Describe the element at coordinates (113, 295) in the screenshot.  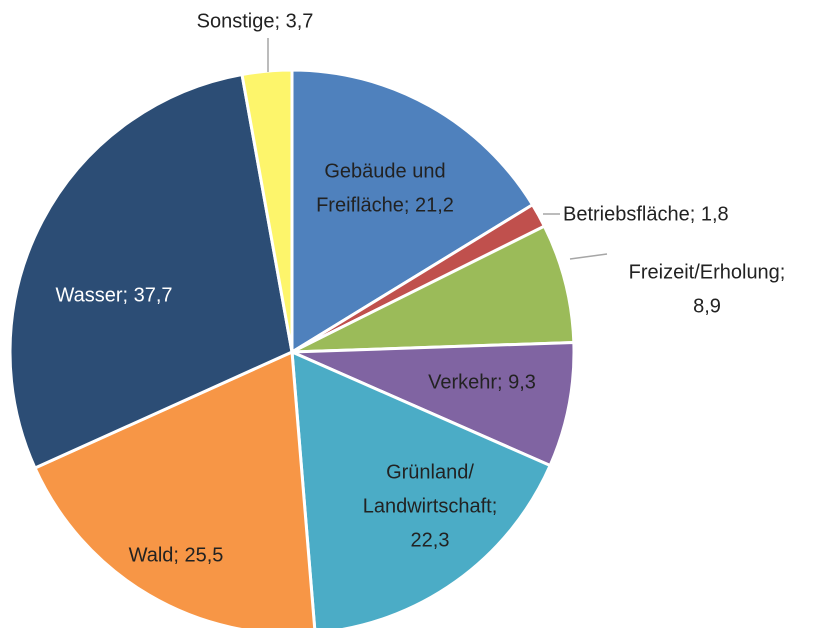
I see `data-label: Wasser; 37,7` at that location.